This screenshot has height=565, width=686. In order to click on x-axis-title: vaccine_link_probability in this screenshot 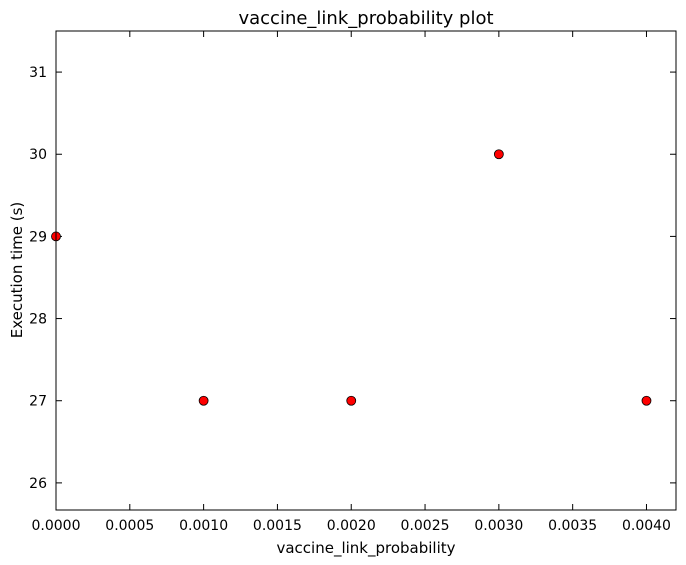, I will do `click(365, 548)`.